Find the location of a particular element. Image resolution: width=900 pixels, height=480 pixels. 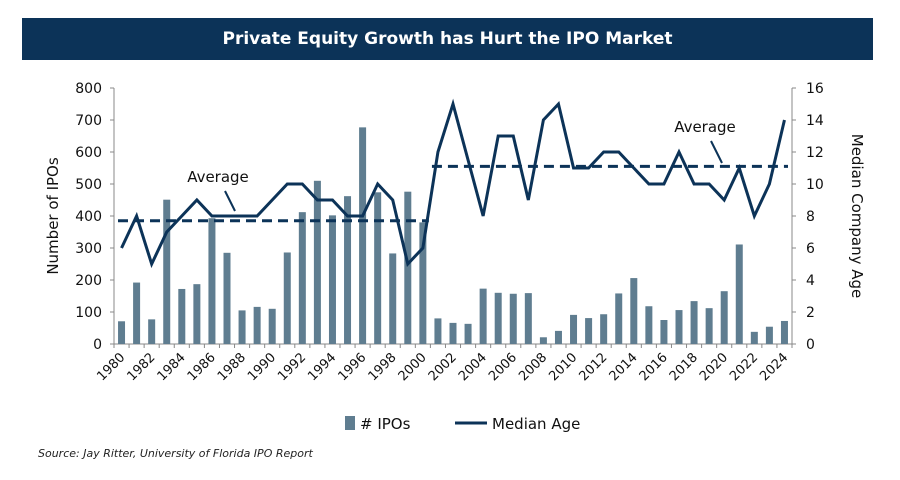

bar-1986 is located at coordinates (212, 281).